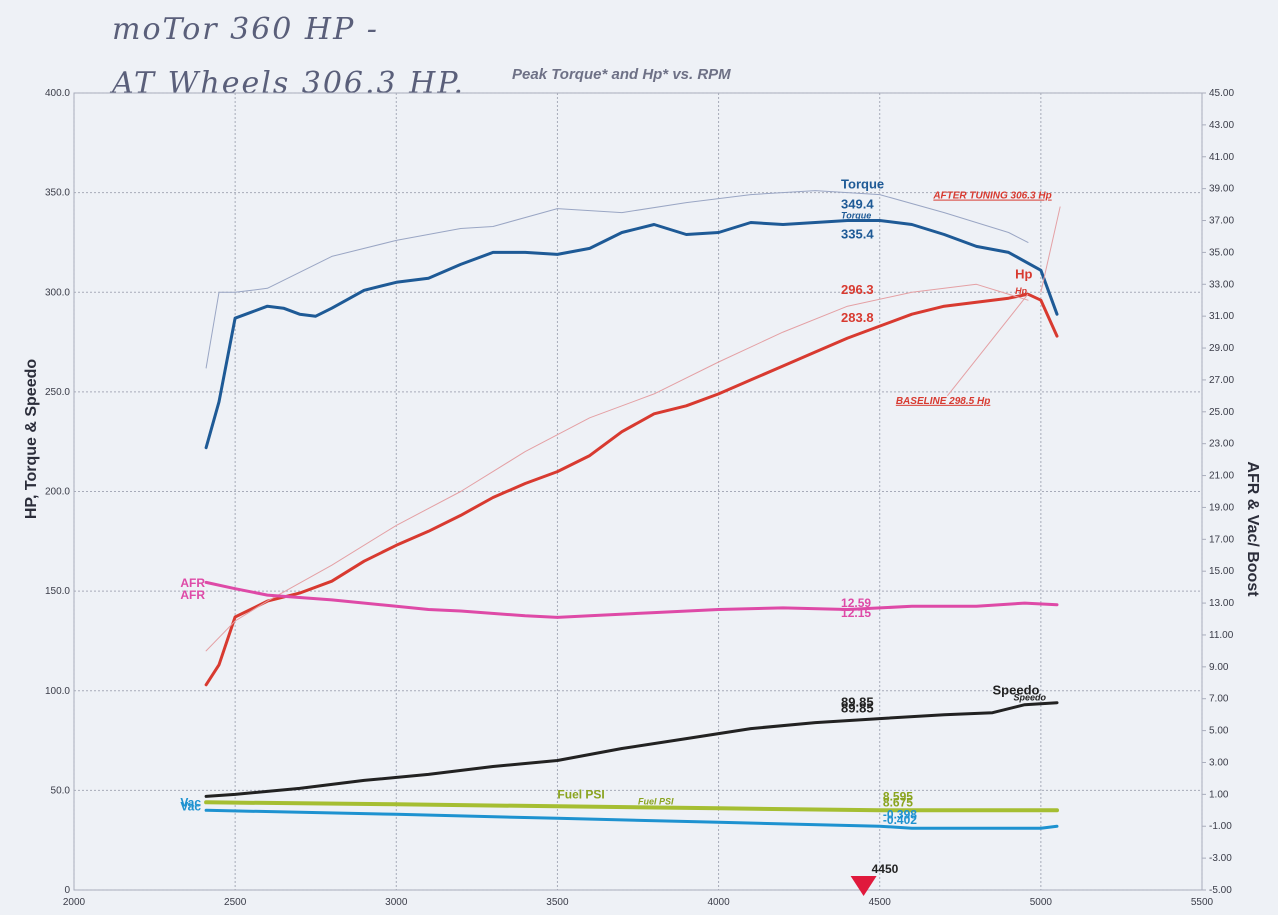 The width and height of the screenshot is (1278, 915). What do you see at coordinates (863, 886) in the screenshot?
I see `rpm-marker-triangle` at bounding box center [863, 886].